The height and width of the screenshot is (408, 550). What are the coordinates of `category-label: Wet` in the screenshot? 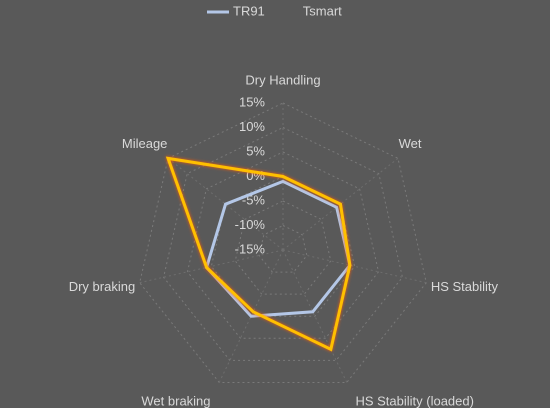 It's located at (410, 143).